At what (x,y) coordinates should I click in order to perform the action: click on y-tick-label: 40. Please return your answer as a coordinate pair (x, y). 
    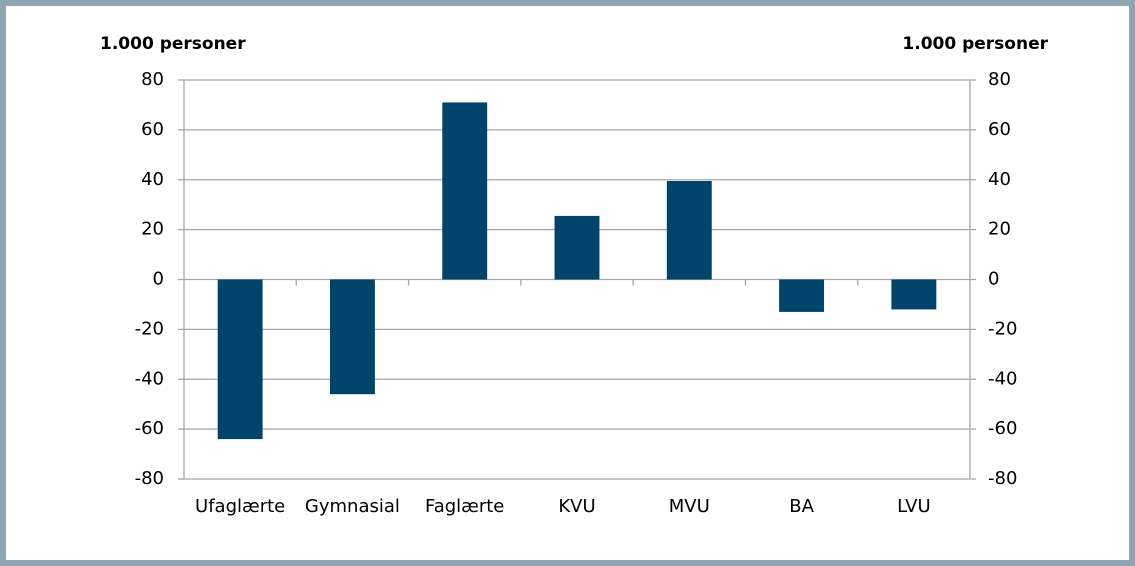
    Looking at the image, I should click on (152, 179).